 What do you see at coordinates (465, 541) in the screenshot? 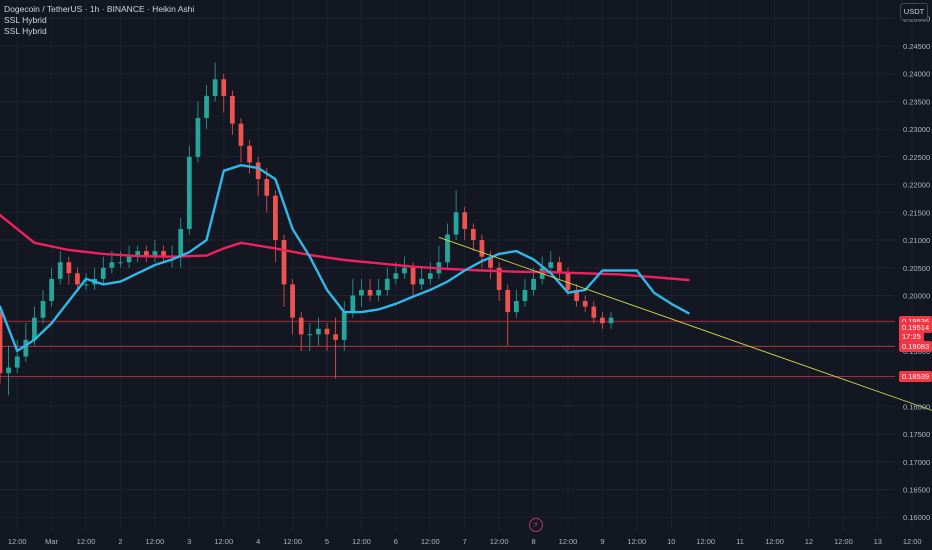
I see `time-tick-label: 7` at bounding box center [465, 541].